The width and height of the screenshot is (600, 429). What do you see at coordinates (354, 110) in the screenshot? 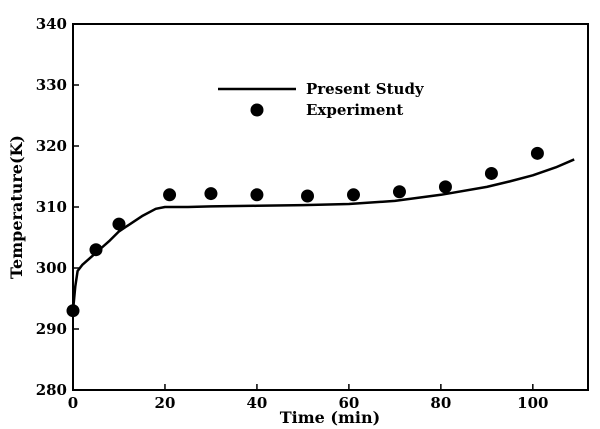
I see `legend-label-experiment: Experiment` at bounding box center [354, 110].